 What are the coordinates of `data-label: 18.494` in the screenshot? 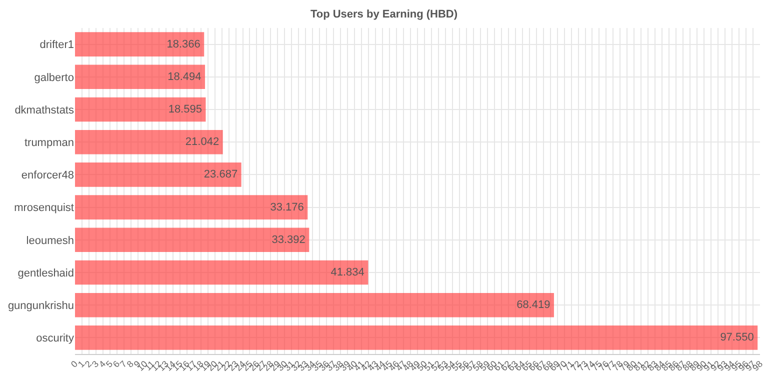 It's located at (185, 76).